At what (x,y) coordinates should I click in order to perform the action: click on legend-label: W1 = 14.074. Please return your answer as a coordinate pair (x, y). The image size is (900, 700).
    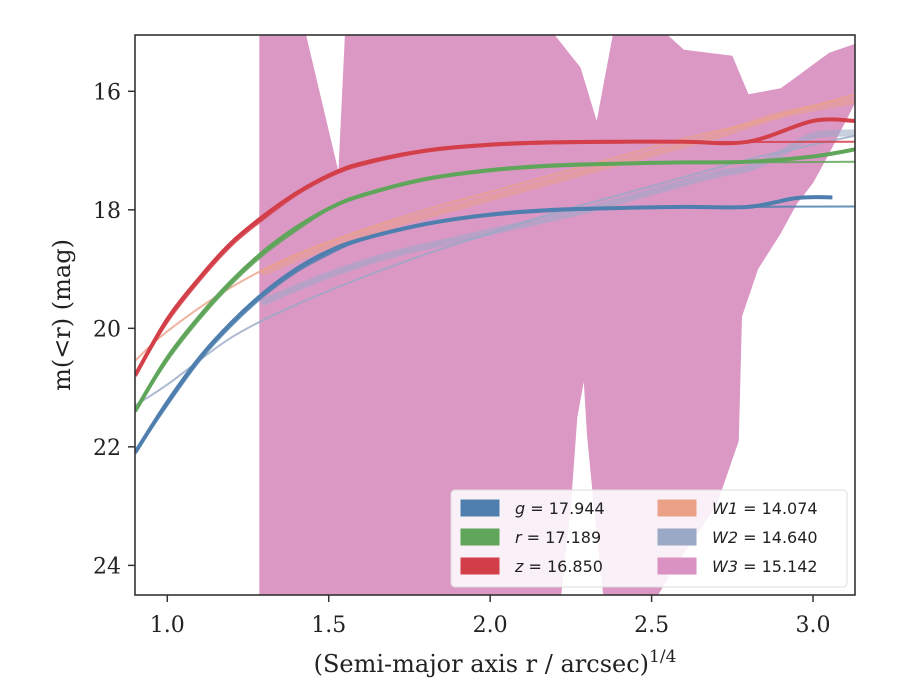
    Looking at the image, I should click on (765, 508).